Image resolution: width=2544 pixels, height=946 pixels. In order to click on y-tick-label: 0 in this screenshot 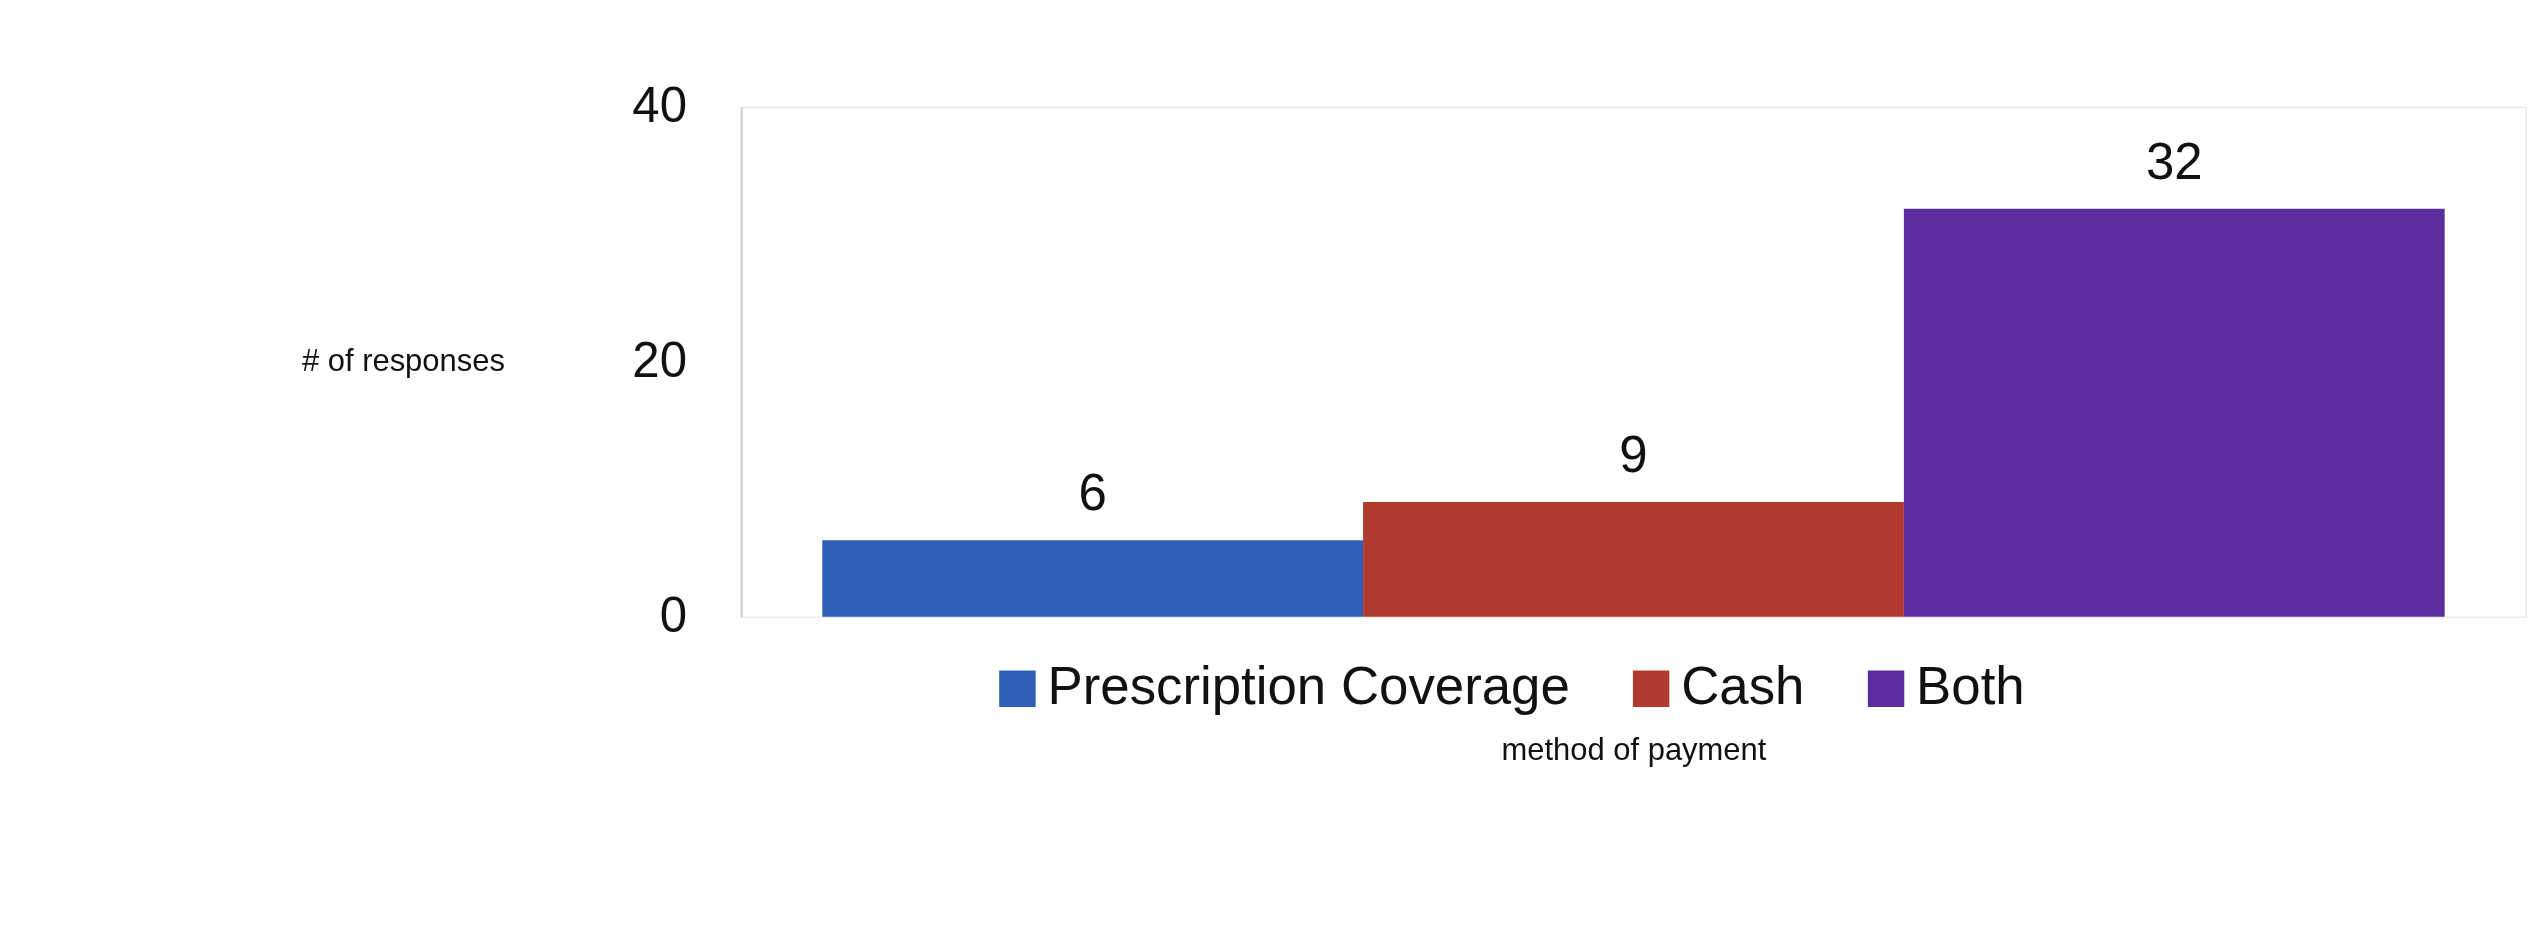, I will do `click(673, 614)`.